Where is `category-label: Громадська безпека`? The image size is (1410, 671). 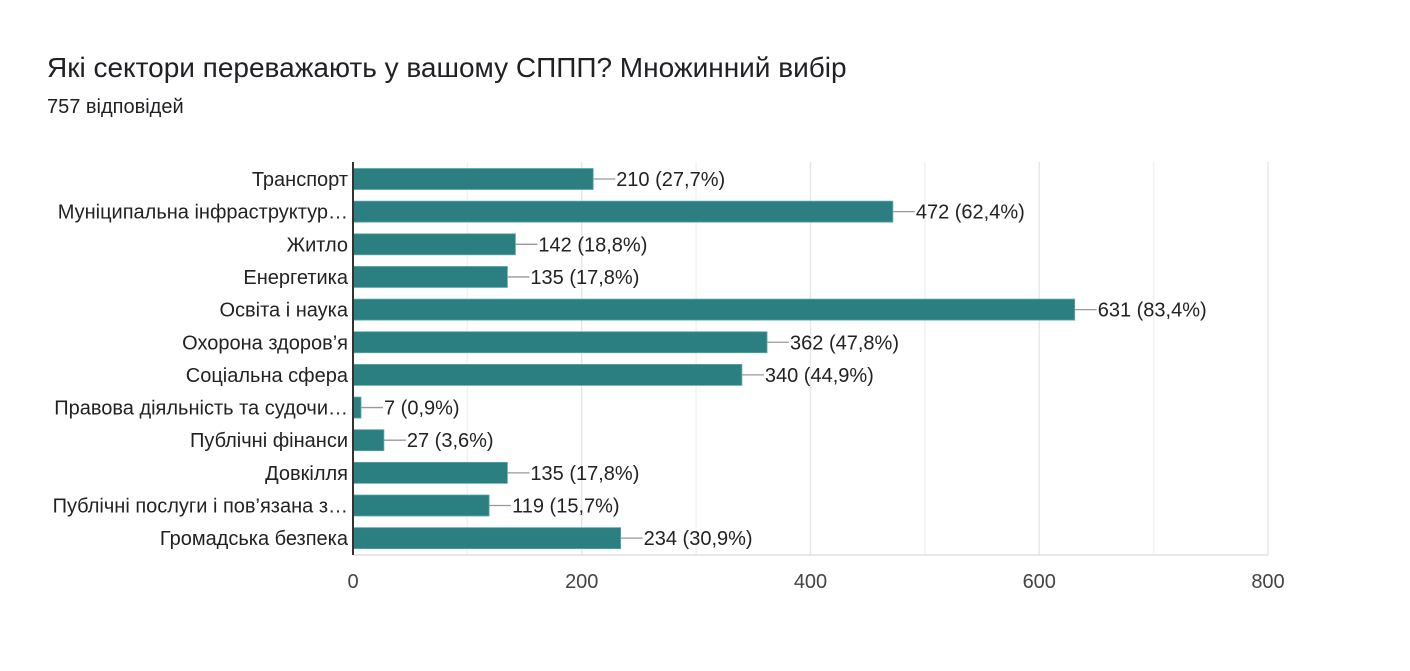
category-label: Громадська безпека is located at coordinates (254, 539).